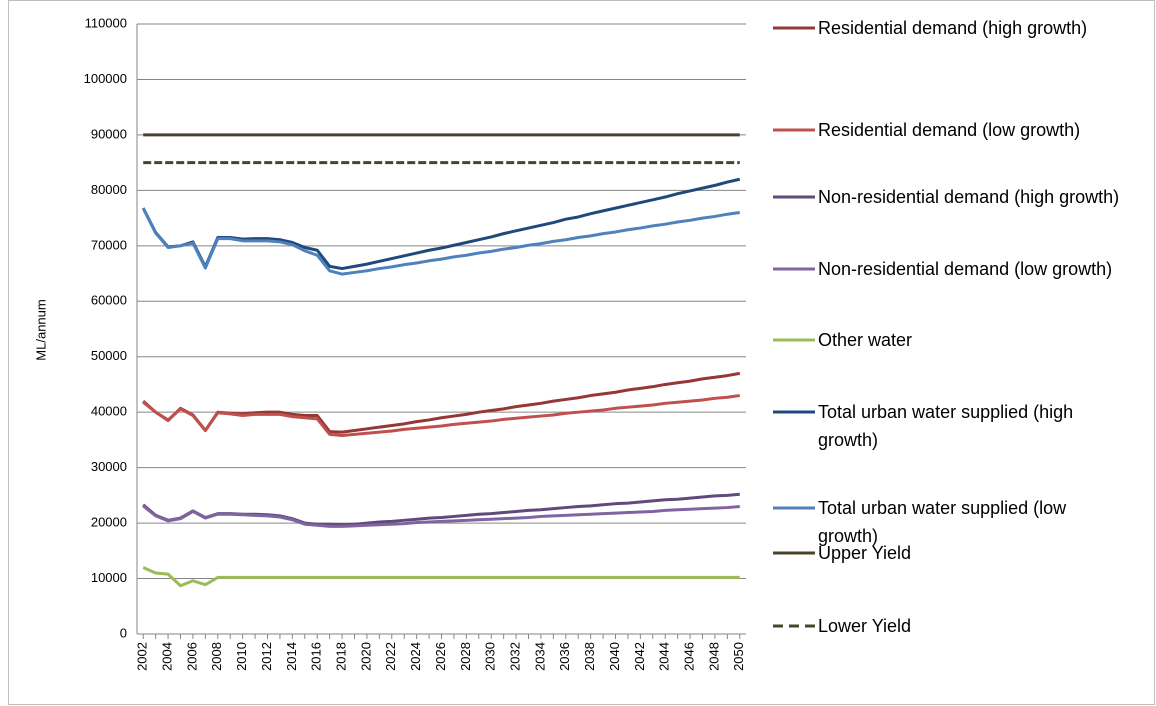  I want to click on y-tick-label: 10000, so click(109, 577).